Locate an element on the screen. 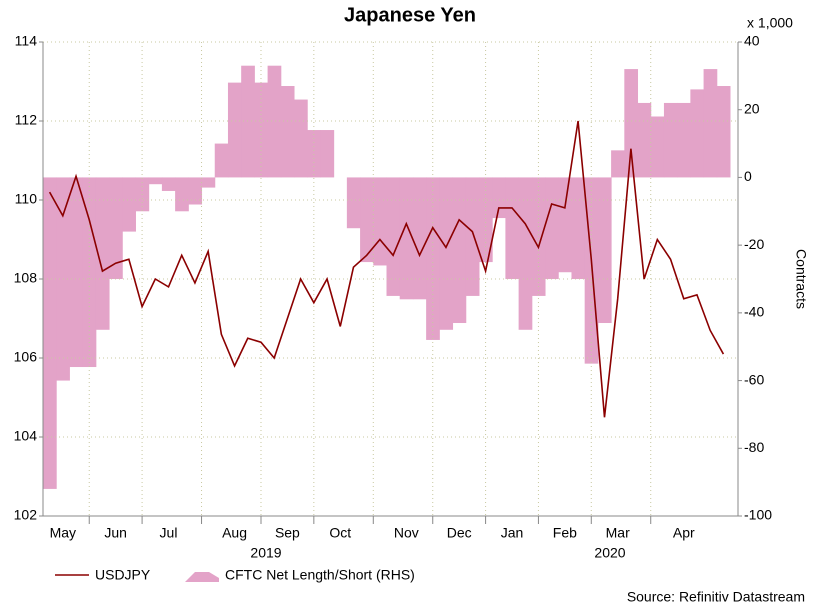 Image resolution: width=813 pixels, height=608 pixels. x-tick-label: Dec is located at coordinates (459, 533).